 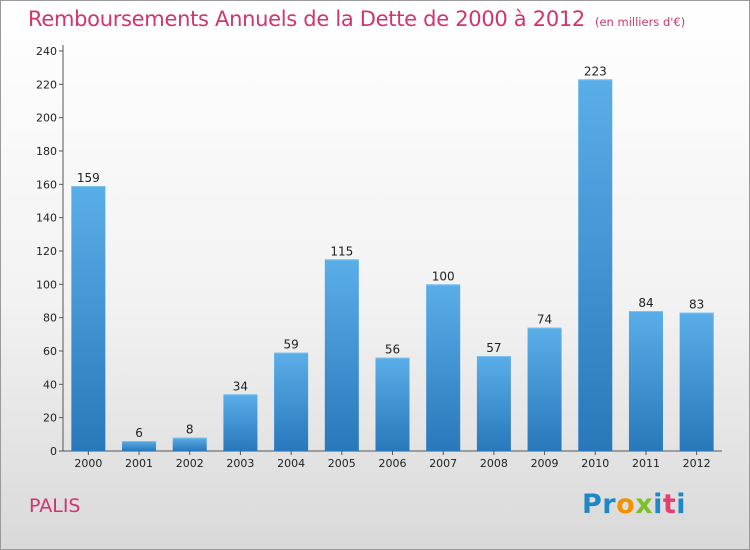 I want to click on x-tick-label: 2003, so click(x=240, y=463).